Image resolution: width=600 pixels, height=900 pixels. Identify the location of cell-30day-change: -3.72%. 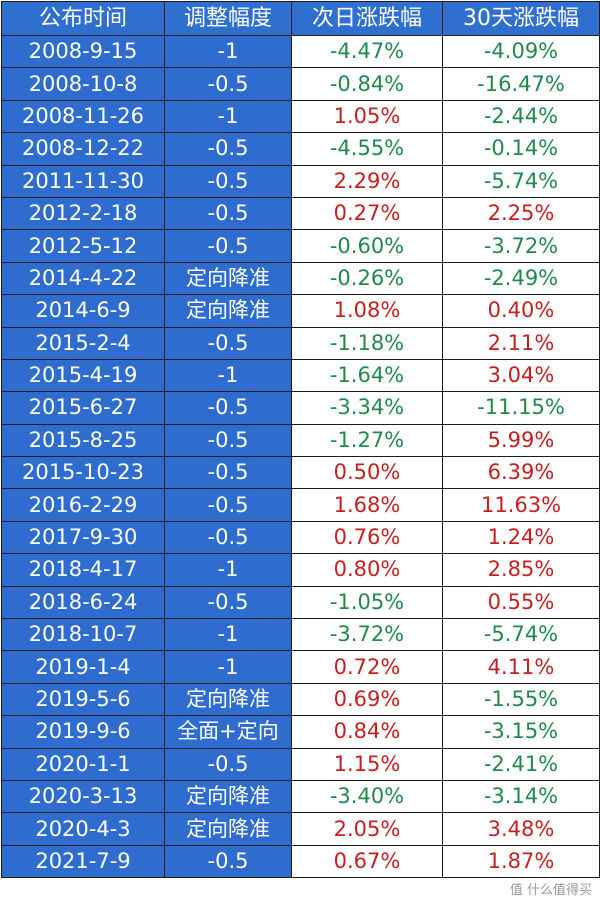
(521, 246).